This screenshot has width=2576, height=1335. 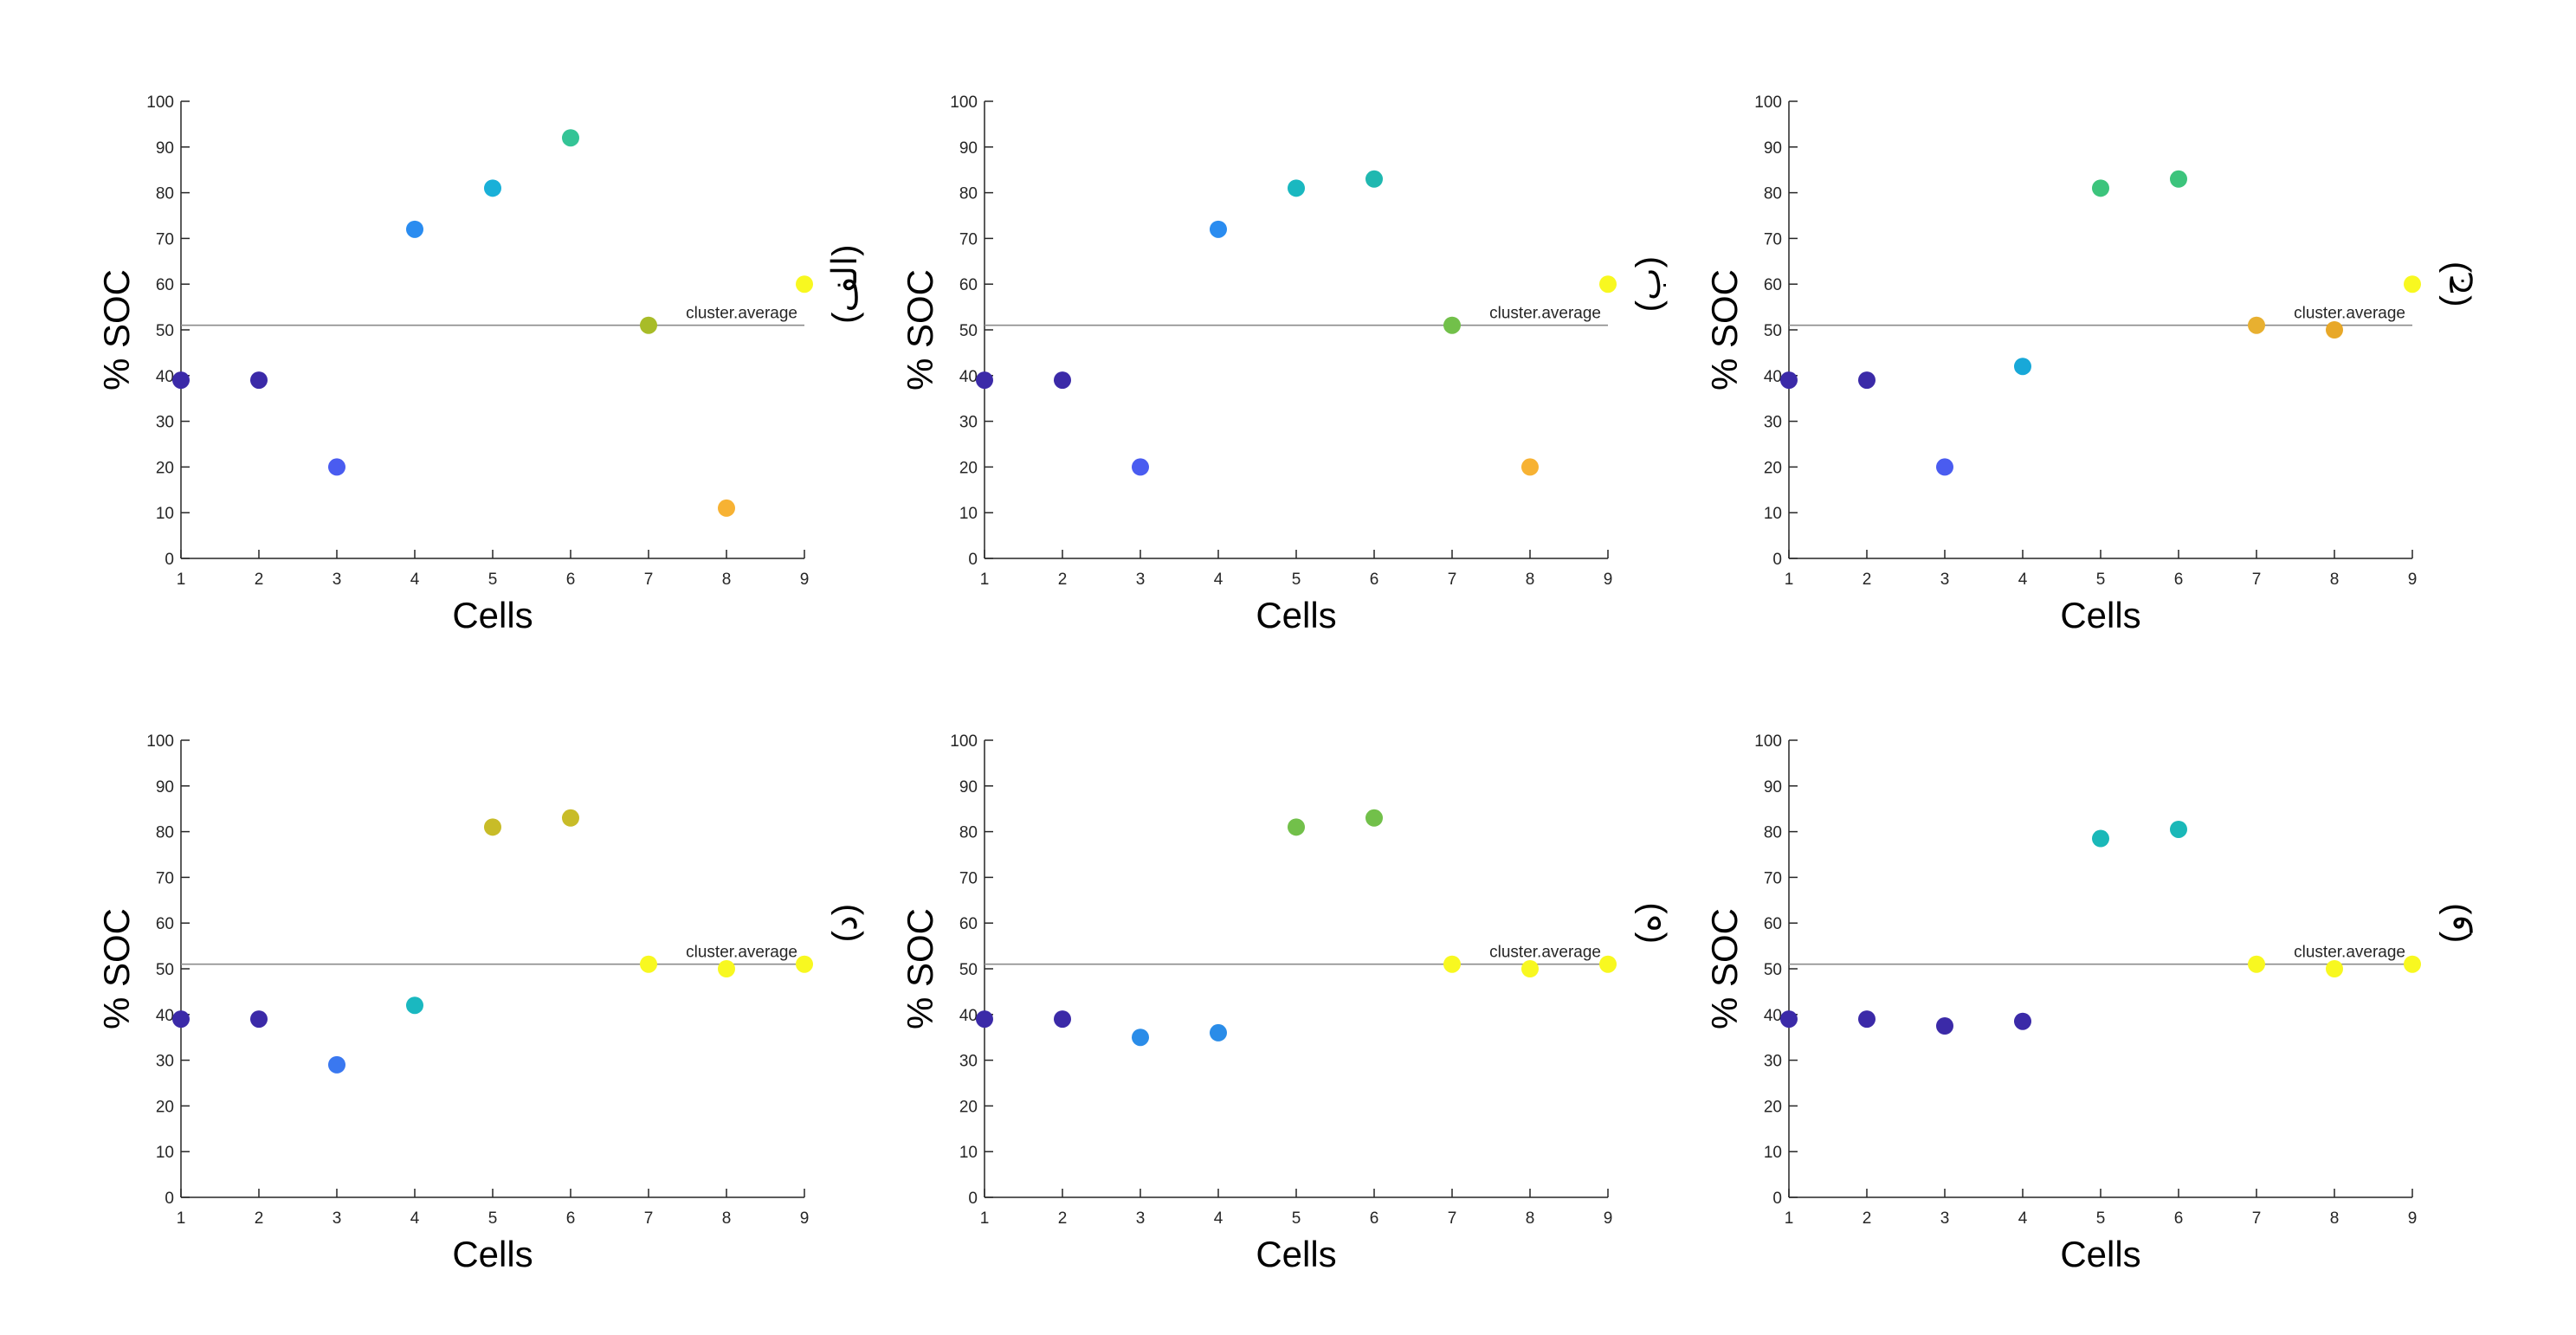 What do you see at coordinates (1768, 741) in the screenshot?
I see `chart-6-y-tick-label: 100` at bounding box center [1768, 741].